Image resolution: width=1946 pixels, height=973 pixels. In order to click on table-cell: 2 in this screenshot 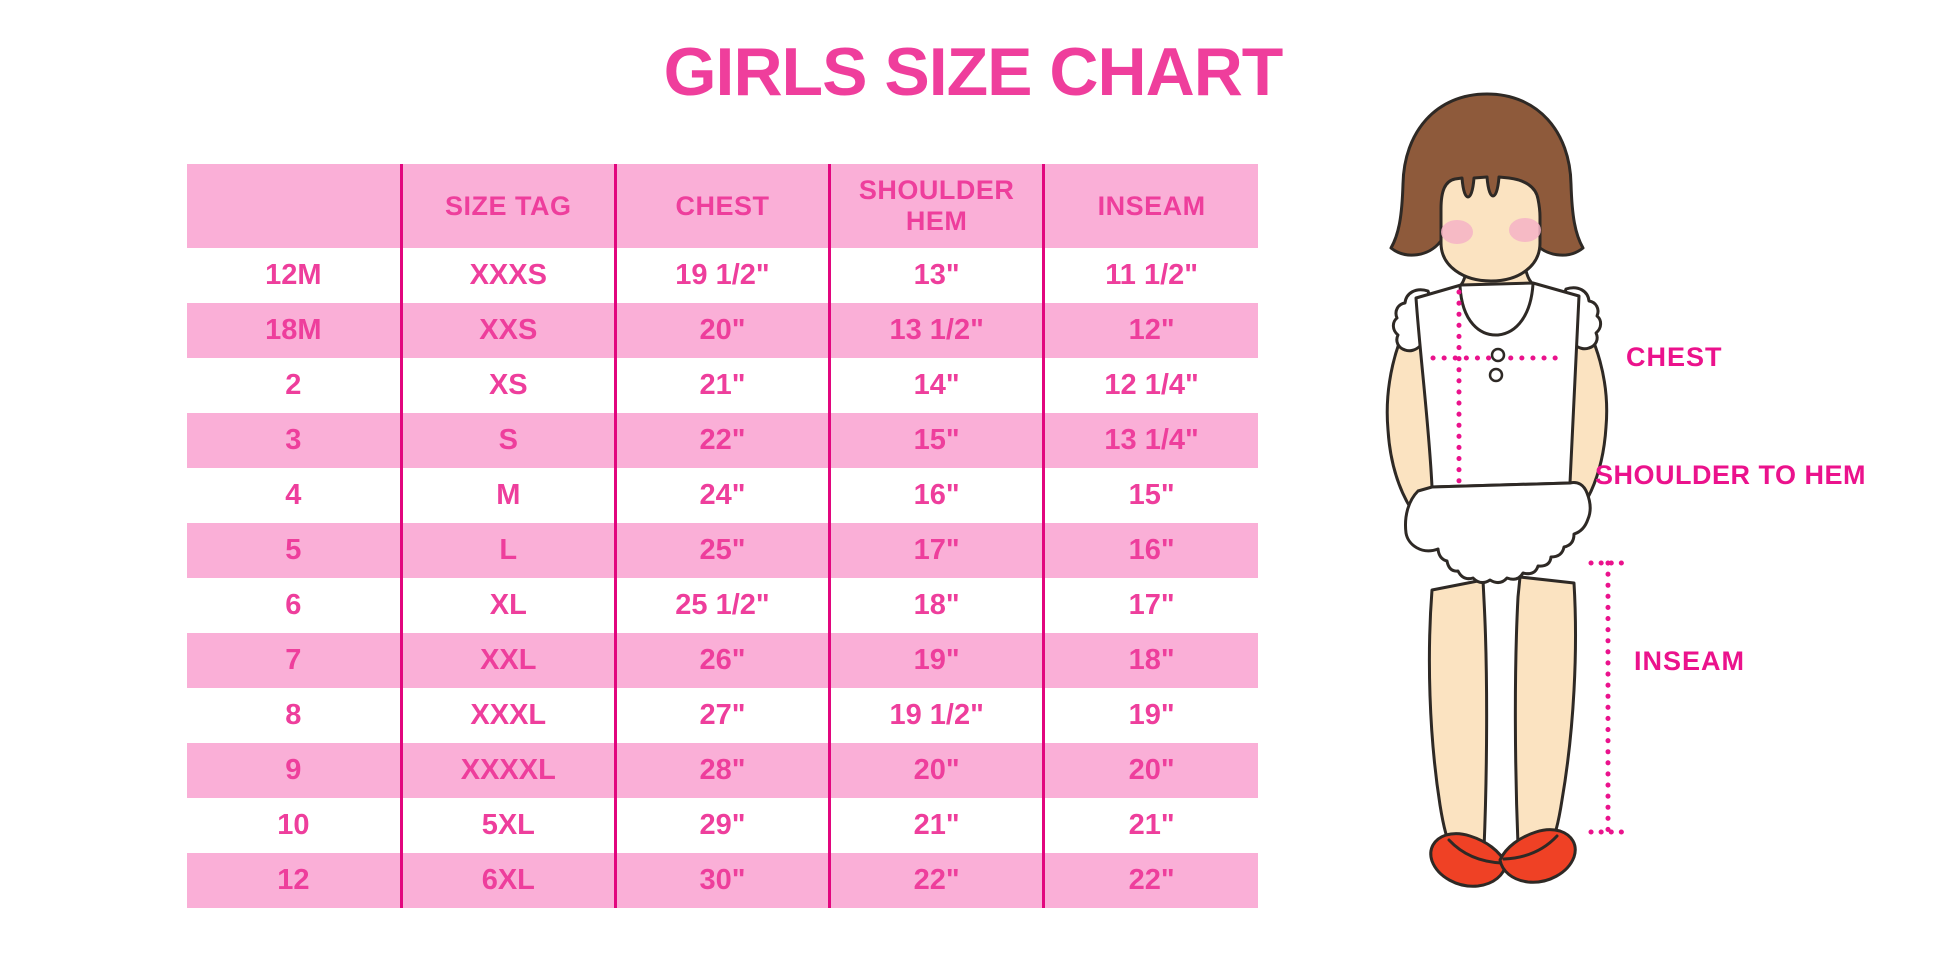, I will do `click(293, 385)`.